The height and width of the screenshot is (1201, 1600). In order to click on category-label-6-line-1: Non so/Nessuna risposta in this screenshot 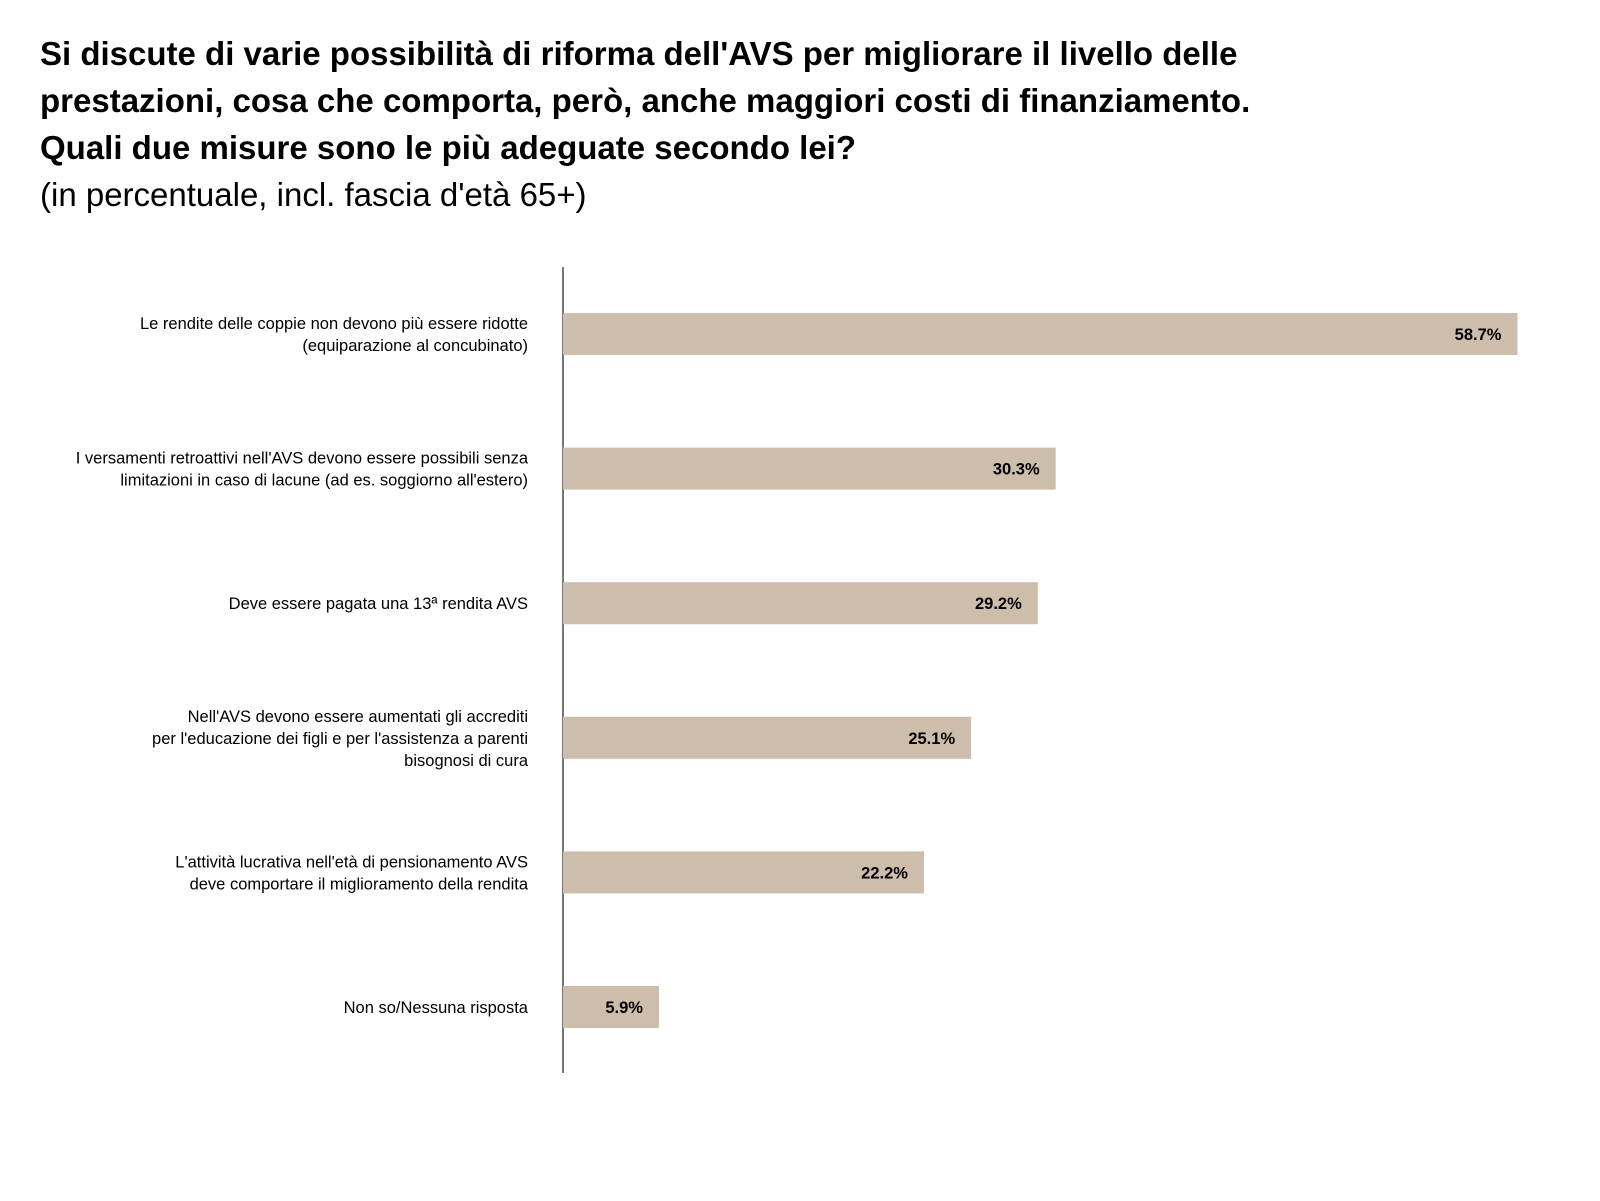, I will do `click(436, 1008)`.